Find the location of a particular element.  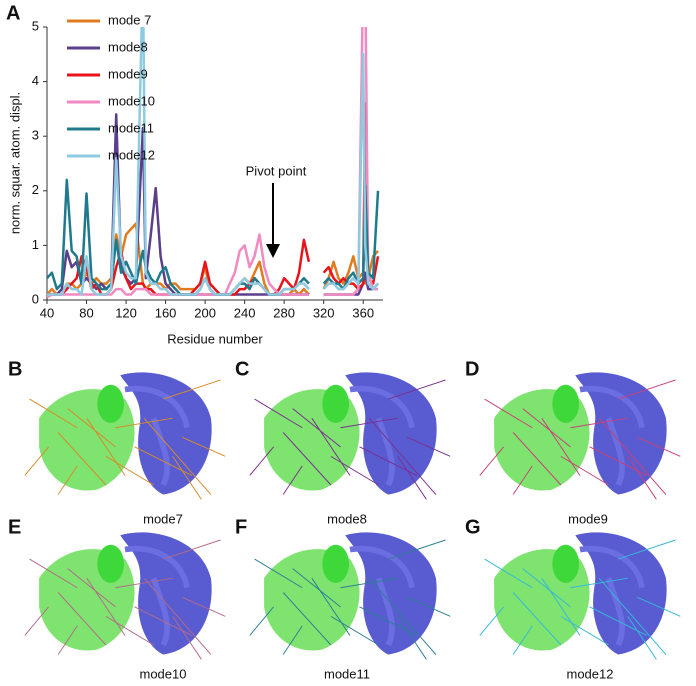

legend-label: mode 7 is located at coordinates (129, 19).